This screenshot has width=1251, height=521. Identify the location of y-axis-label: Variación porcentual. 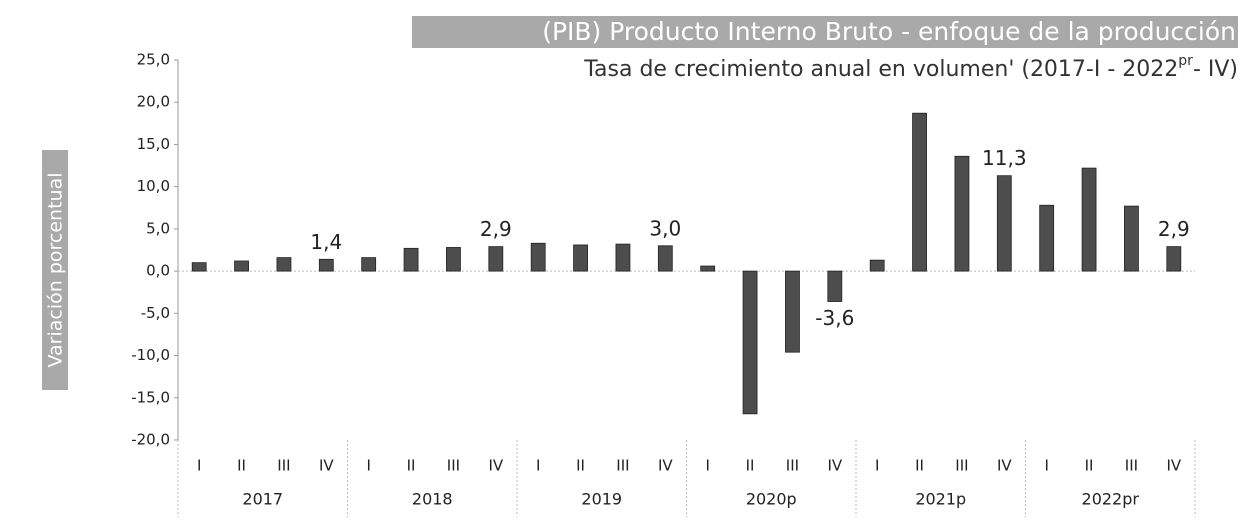
(56, 269).